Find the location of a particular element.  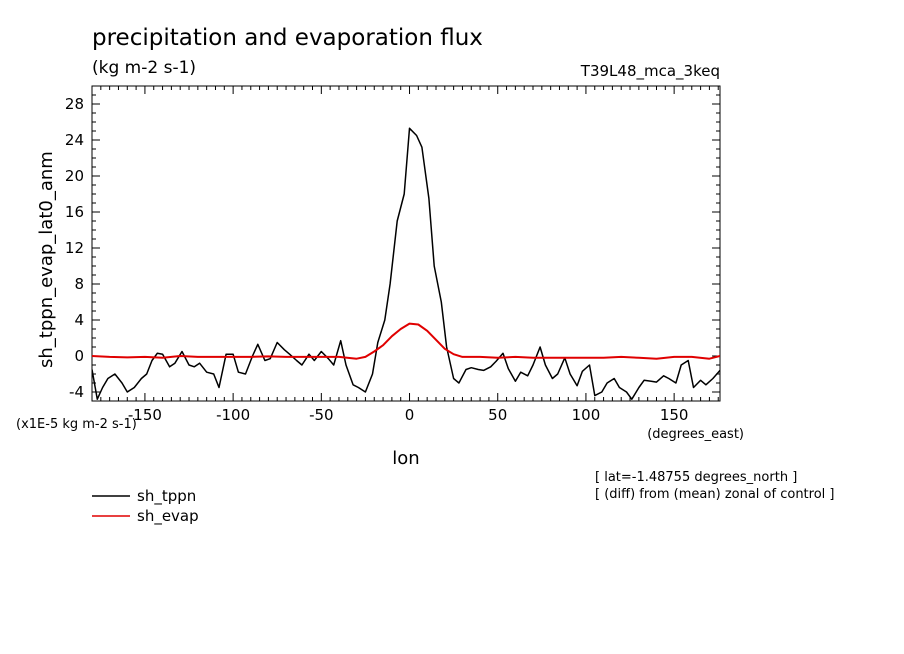

legend-label-sh-evap: sh_evap is located at coordinates (168, 516).